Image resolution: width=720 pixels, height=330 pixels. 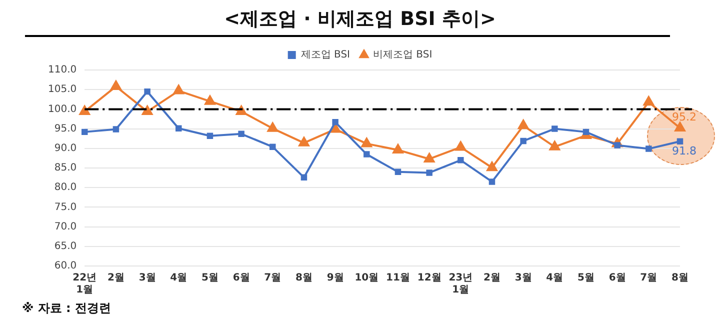 I want to click on legend-label: 비제조업 BSI, so click(x=402, y=55).